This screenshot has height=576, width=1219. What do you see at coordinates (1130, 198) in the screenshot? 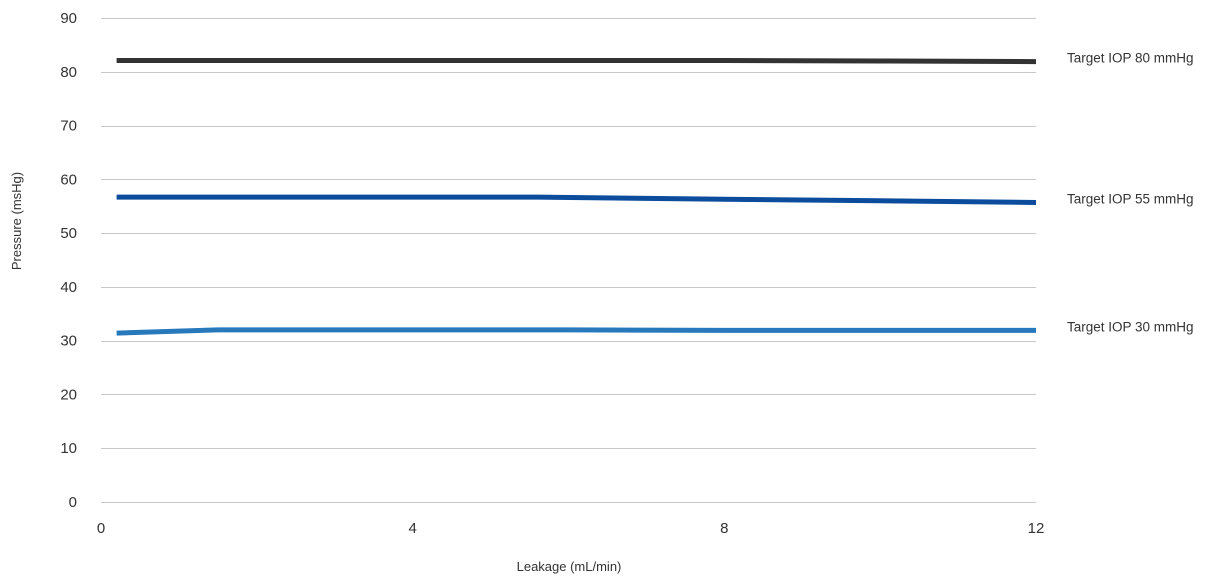
I see `series-label-2: Target IOP 55 mmHg` at bounding box center [1130, 198].